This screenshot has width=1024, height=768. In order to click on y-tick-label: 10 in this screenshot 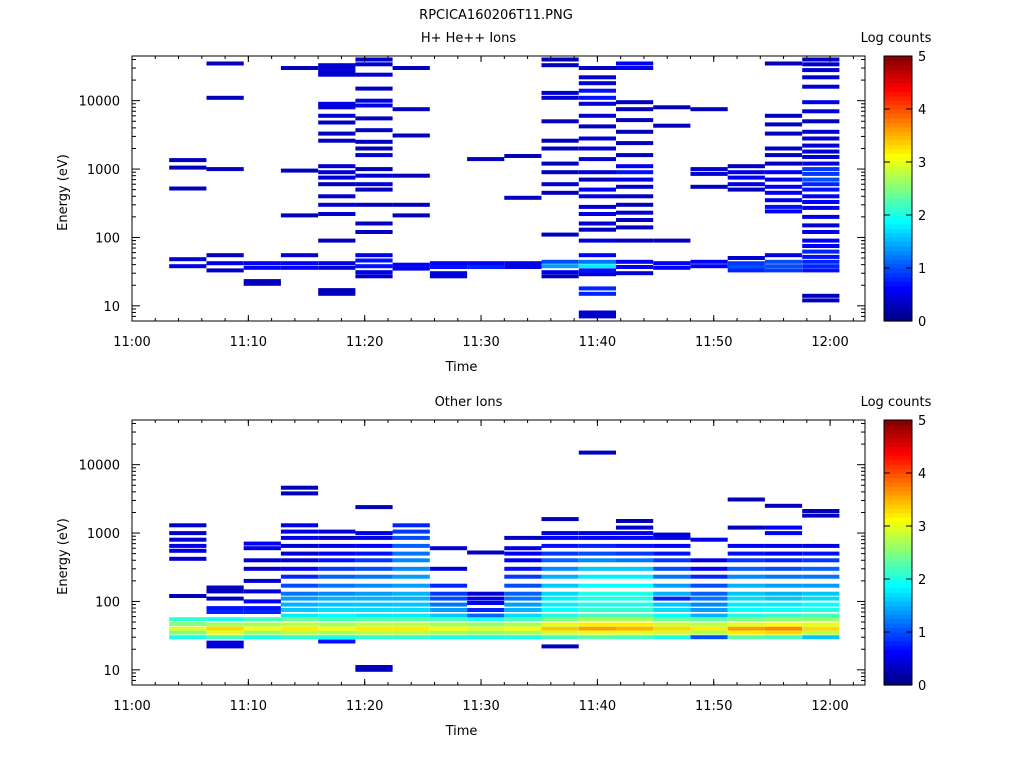, I will do `click(111, 671)`.